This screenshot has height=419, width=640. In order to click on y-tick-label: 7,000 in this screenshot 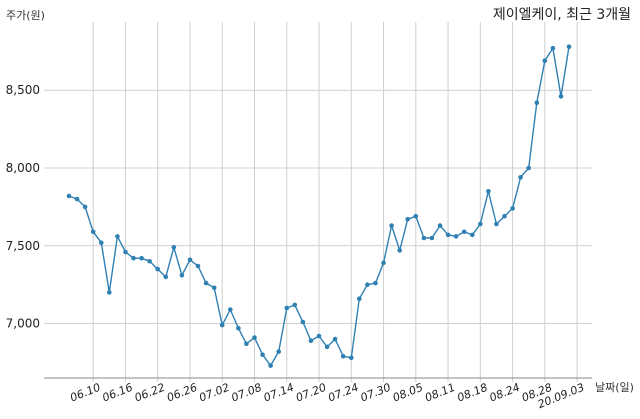, I will do `click(23, 324)`.